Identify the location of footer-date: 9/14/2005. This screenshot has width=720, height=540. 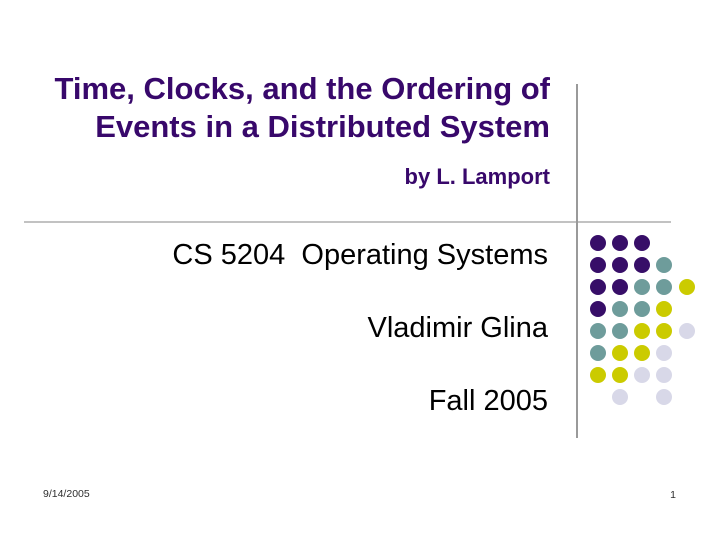
(66, 494).